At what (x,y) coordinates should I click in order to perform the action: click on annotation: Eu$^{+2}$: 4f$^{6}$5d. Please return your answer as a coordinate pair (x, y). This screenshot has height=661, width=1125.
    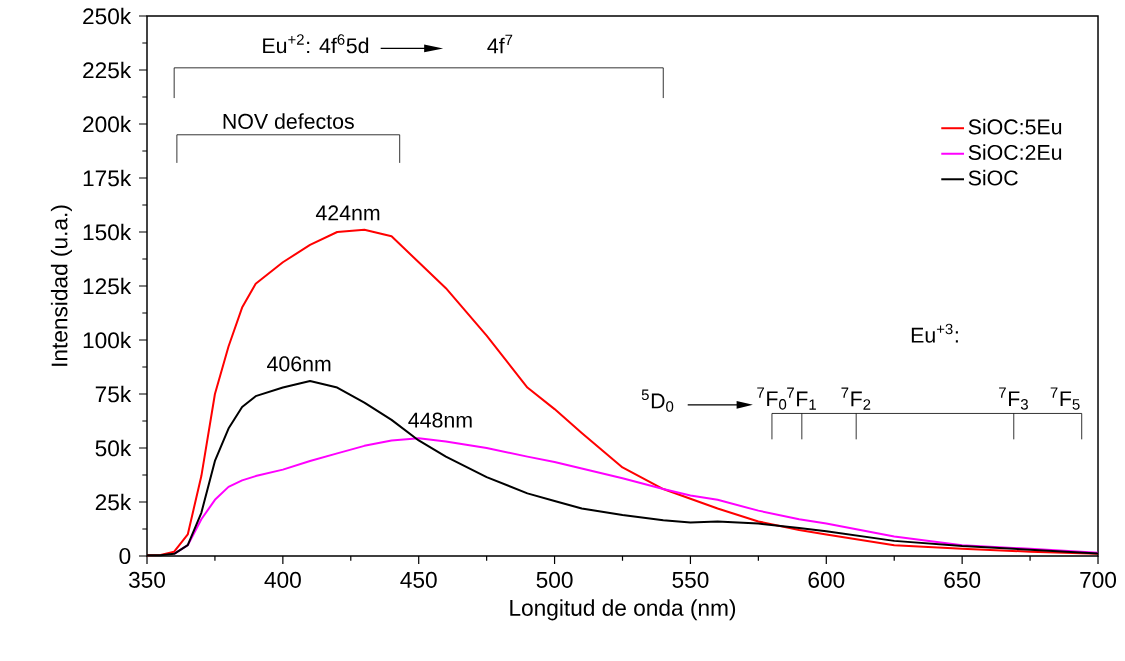
    Looking at the image, I should click on (316, 44).